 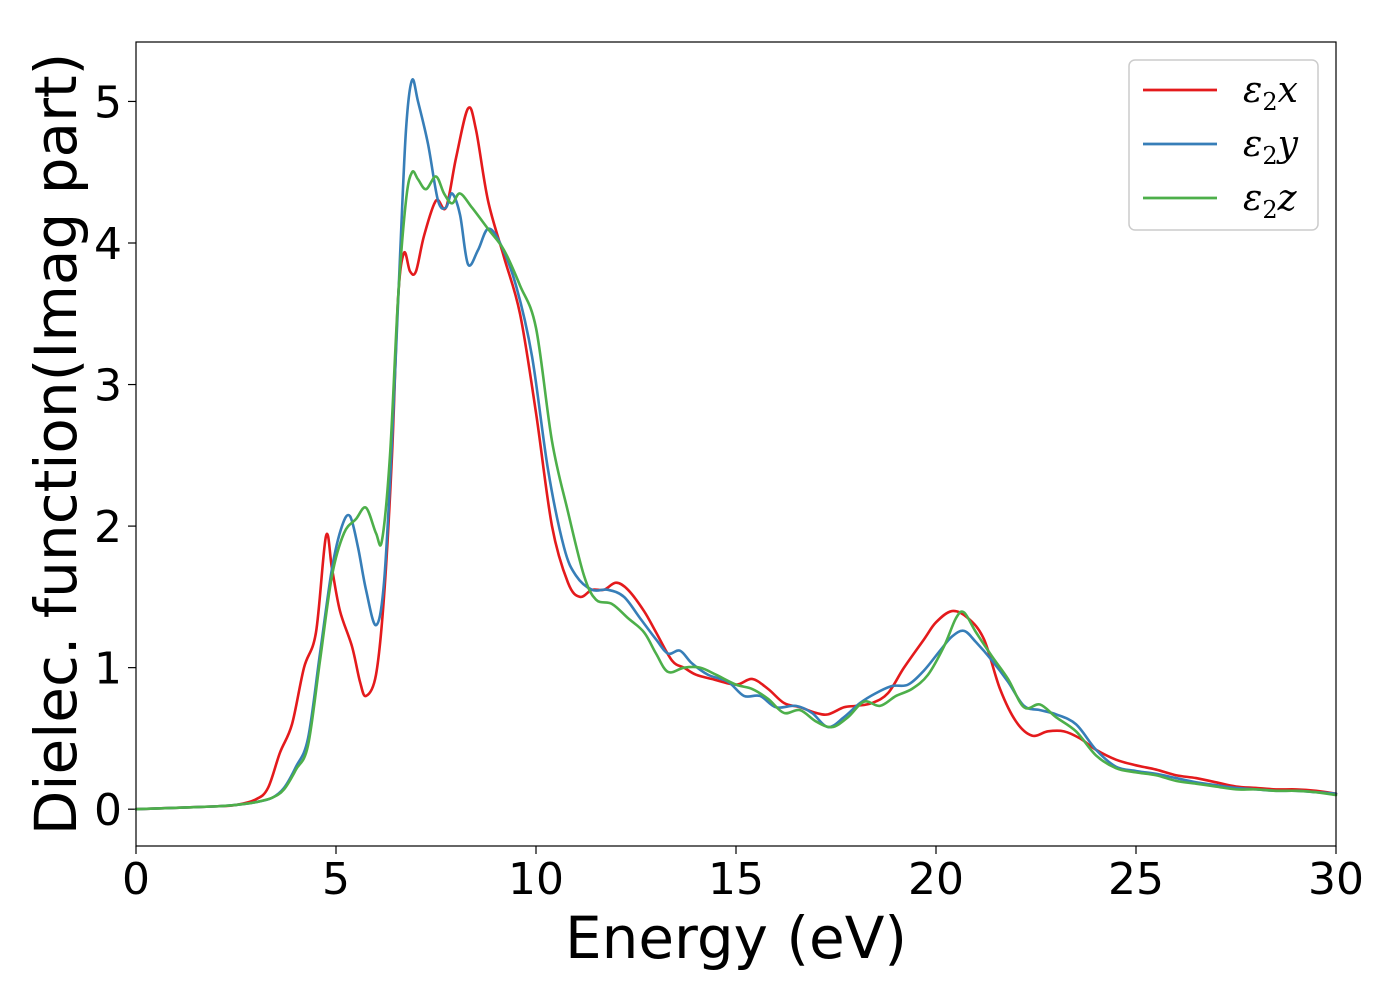 I want to click on x-axis-title: Energy (eV), so click(x=736, y=938).